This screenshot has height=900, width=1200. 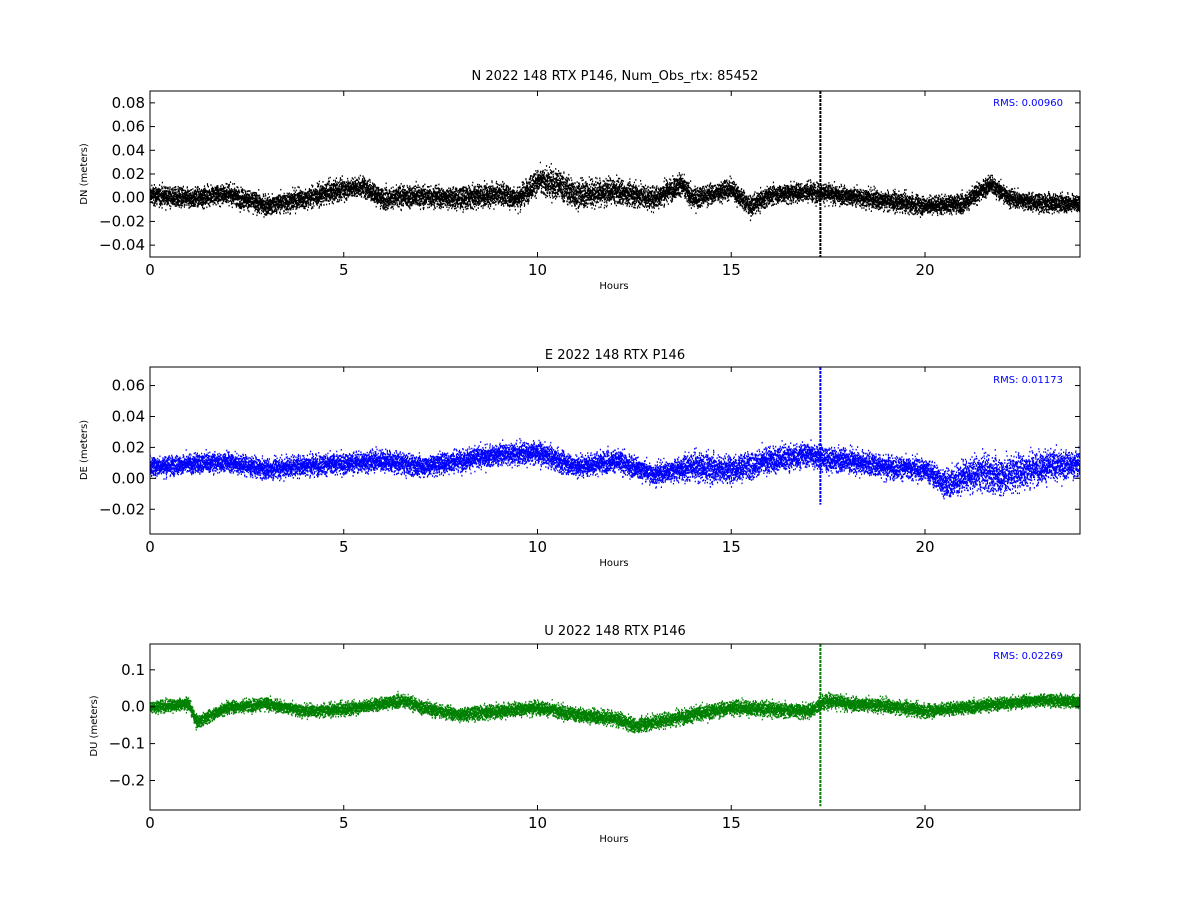 I want to click on y-axis-label: DE (meters), so click(x=84, y=450).